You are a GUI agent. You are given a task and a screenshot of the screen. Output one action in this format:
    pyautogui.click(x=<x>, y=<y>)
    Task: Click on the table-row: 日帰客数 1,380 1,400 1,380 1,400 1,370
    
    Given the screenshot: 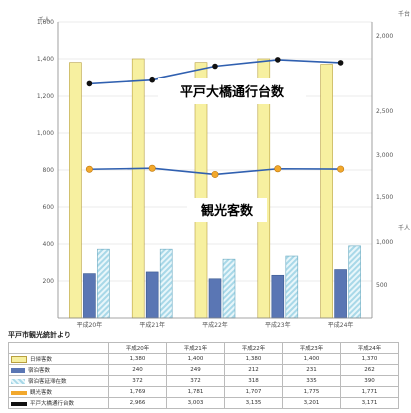 What is the action you would take?
    pyautogui.click(x=203, y=359)
    